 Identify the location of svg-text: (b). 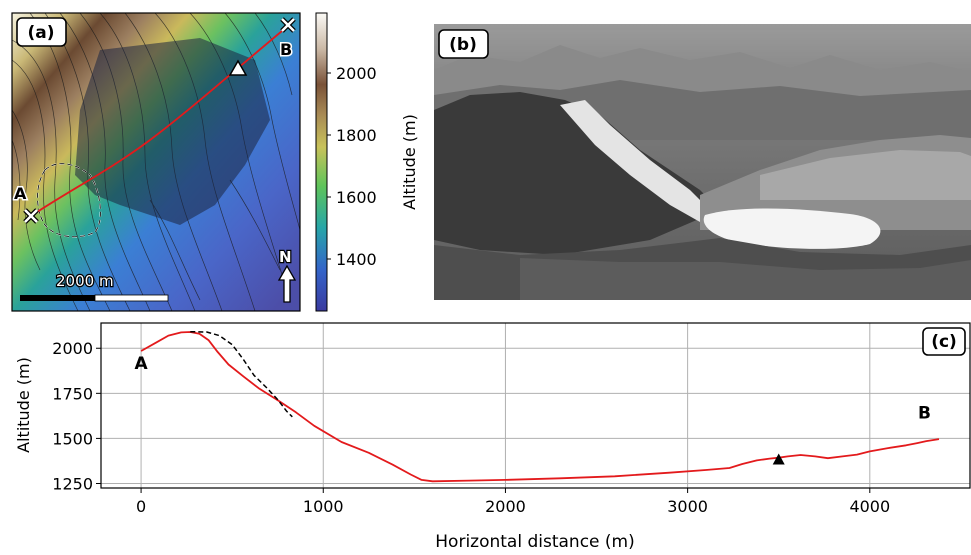
(463, 45).